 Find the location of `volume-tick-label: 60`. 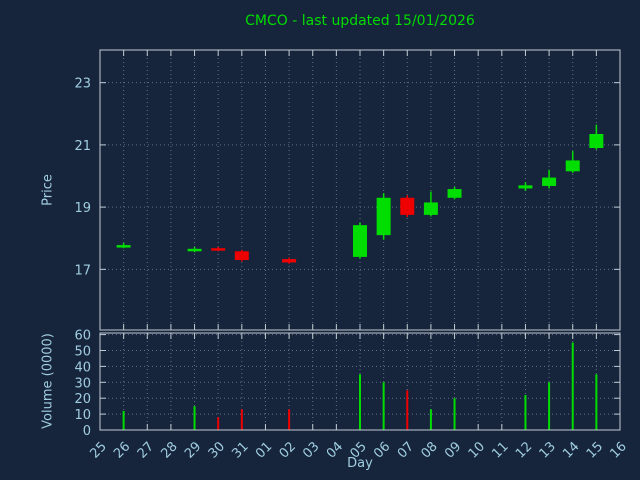

volume-tick-label: 60 is located at coordinates (82, 336).